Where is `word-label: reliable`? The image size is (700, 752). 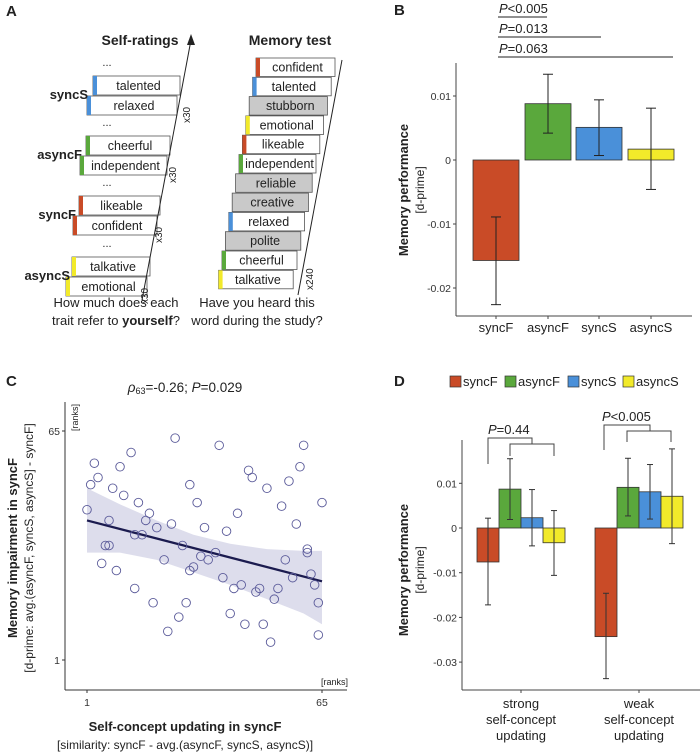 word-label: reliable is located at coordinates (276, 183).